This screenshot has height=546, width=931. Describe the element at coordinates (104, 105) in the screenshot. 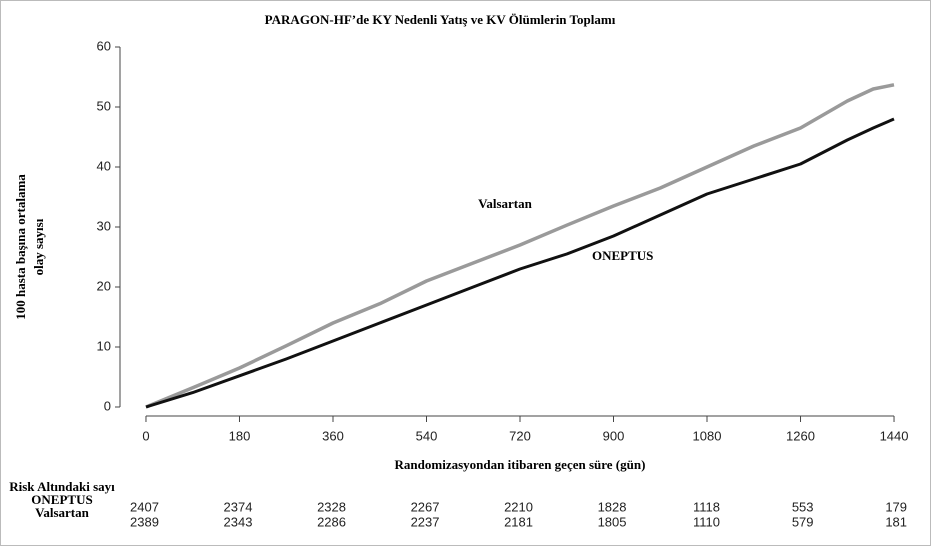

I see `y-tick-label: 50` at that location.